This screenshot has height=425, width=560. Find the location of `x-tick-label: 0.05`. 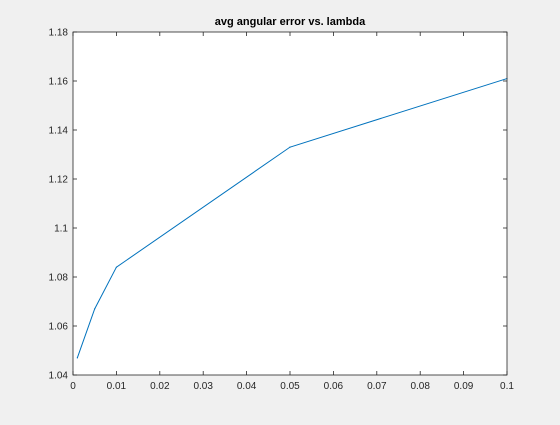

x-tick-label: 0.05 is located at coordinates (290, 386).